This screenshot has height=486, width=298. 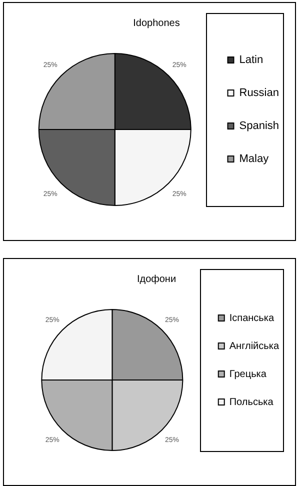 I want to click on text: Ідофони, so click(x=156, y=279).